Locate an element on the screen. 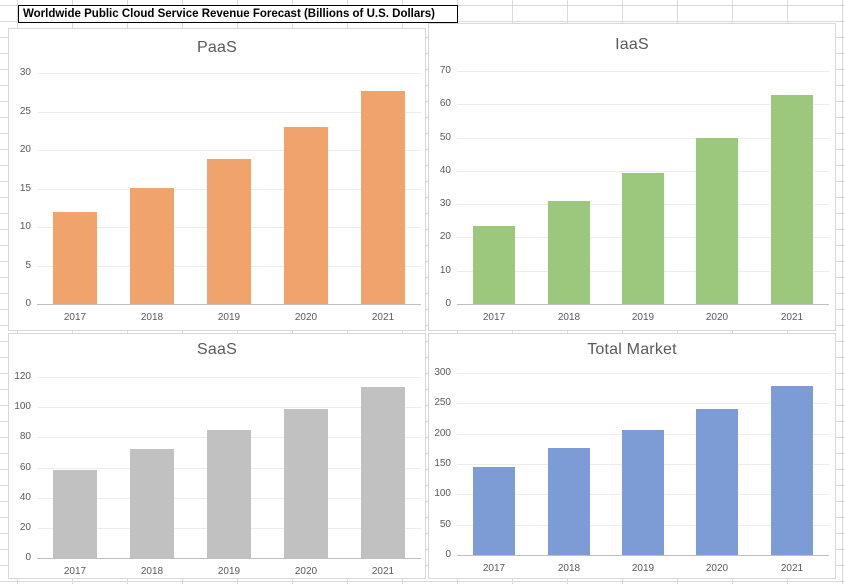  y-axis-tick-label: 200 is located at coordinates (442, 433).